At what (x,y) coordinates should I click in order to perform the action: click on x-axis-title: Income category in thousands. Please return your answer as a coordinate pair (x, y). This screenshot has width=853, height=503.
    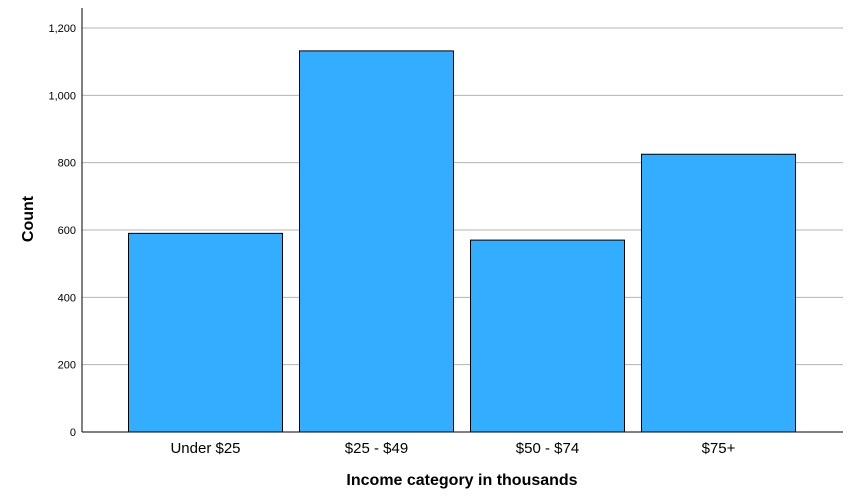
    Looking at the image, I should click on (461, 480).